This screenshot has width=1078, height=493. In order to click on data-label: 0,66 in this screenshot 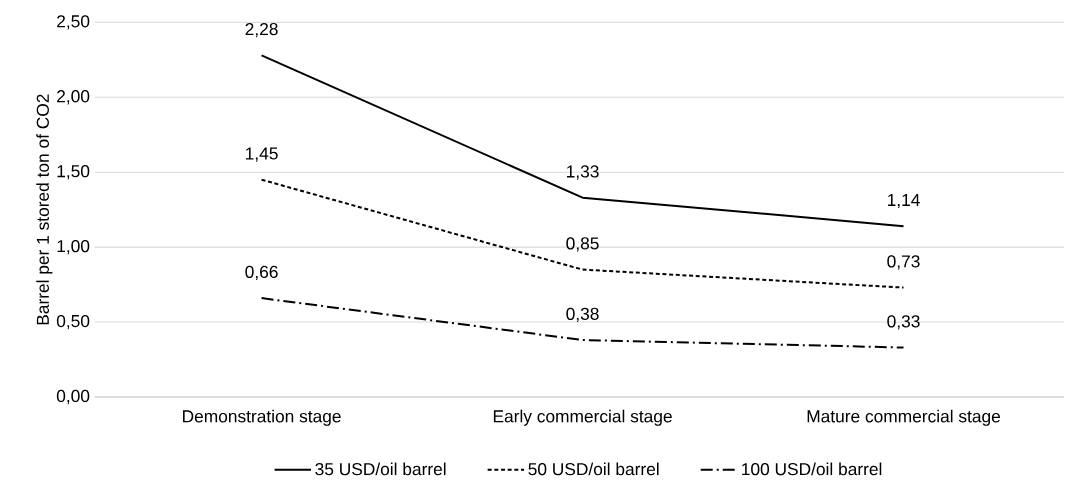, I will do `click(261, 273)`.